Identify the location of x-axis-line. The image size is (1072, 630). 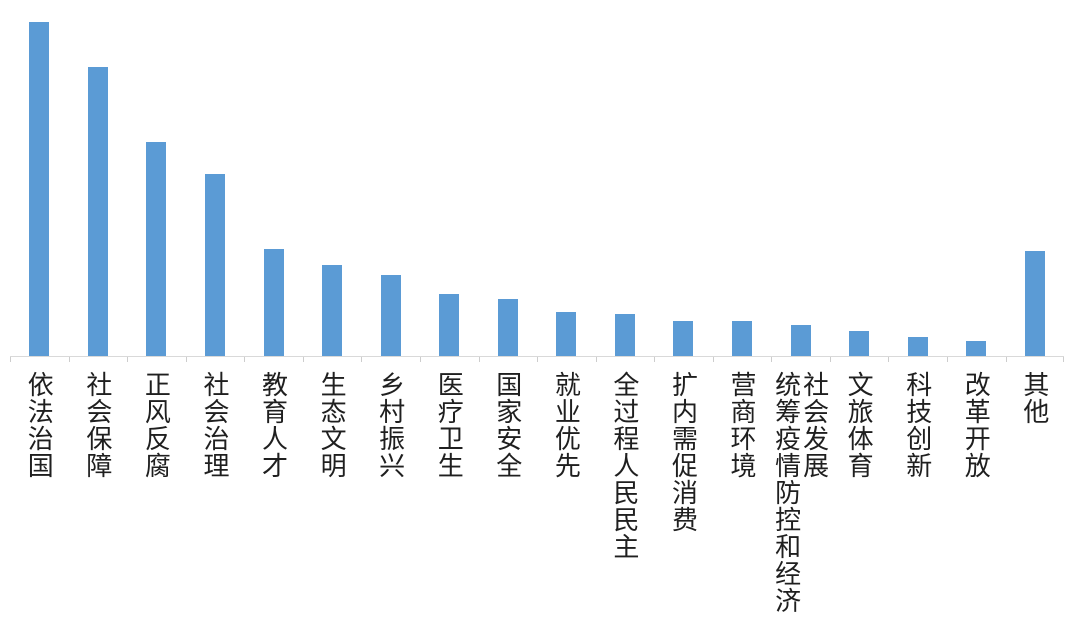
(537, 356).